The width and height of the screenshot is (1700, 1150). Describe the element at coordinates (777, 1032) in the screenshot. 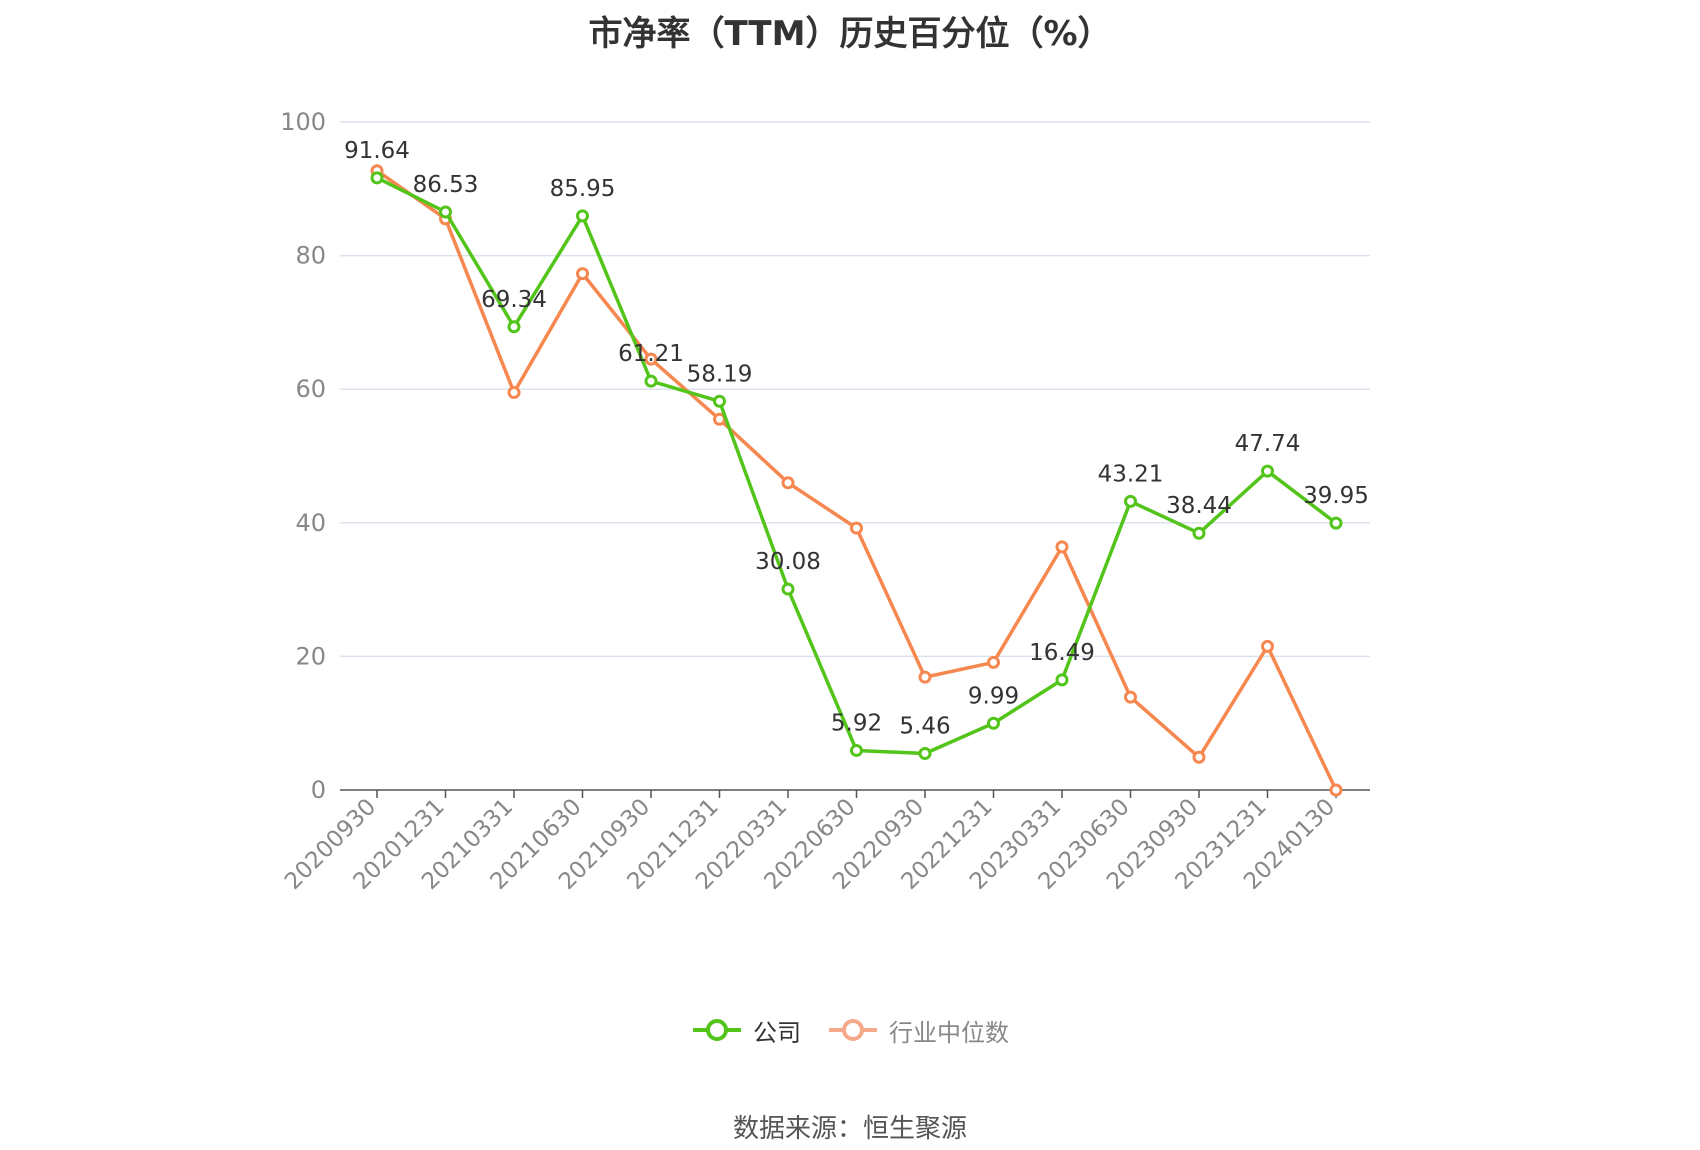

I see `legend-label-company: 公司` at that location.